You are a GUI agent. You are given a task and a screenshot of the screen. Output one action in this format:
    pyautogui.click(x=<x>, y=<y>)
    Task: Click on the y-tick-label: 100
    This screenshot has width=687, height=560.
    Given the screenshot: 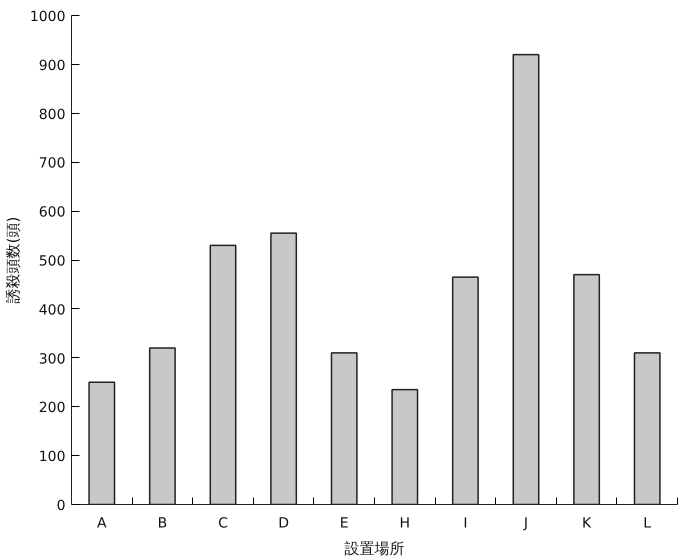 What is the action you would take?
    pyautogui.click(x=52, y=457)
    